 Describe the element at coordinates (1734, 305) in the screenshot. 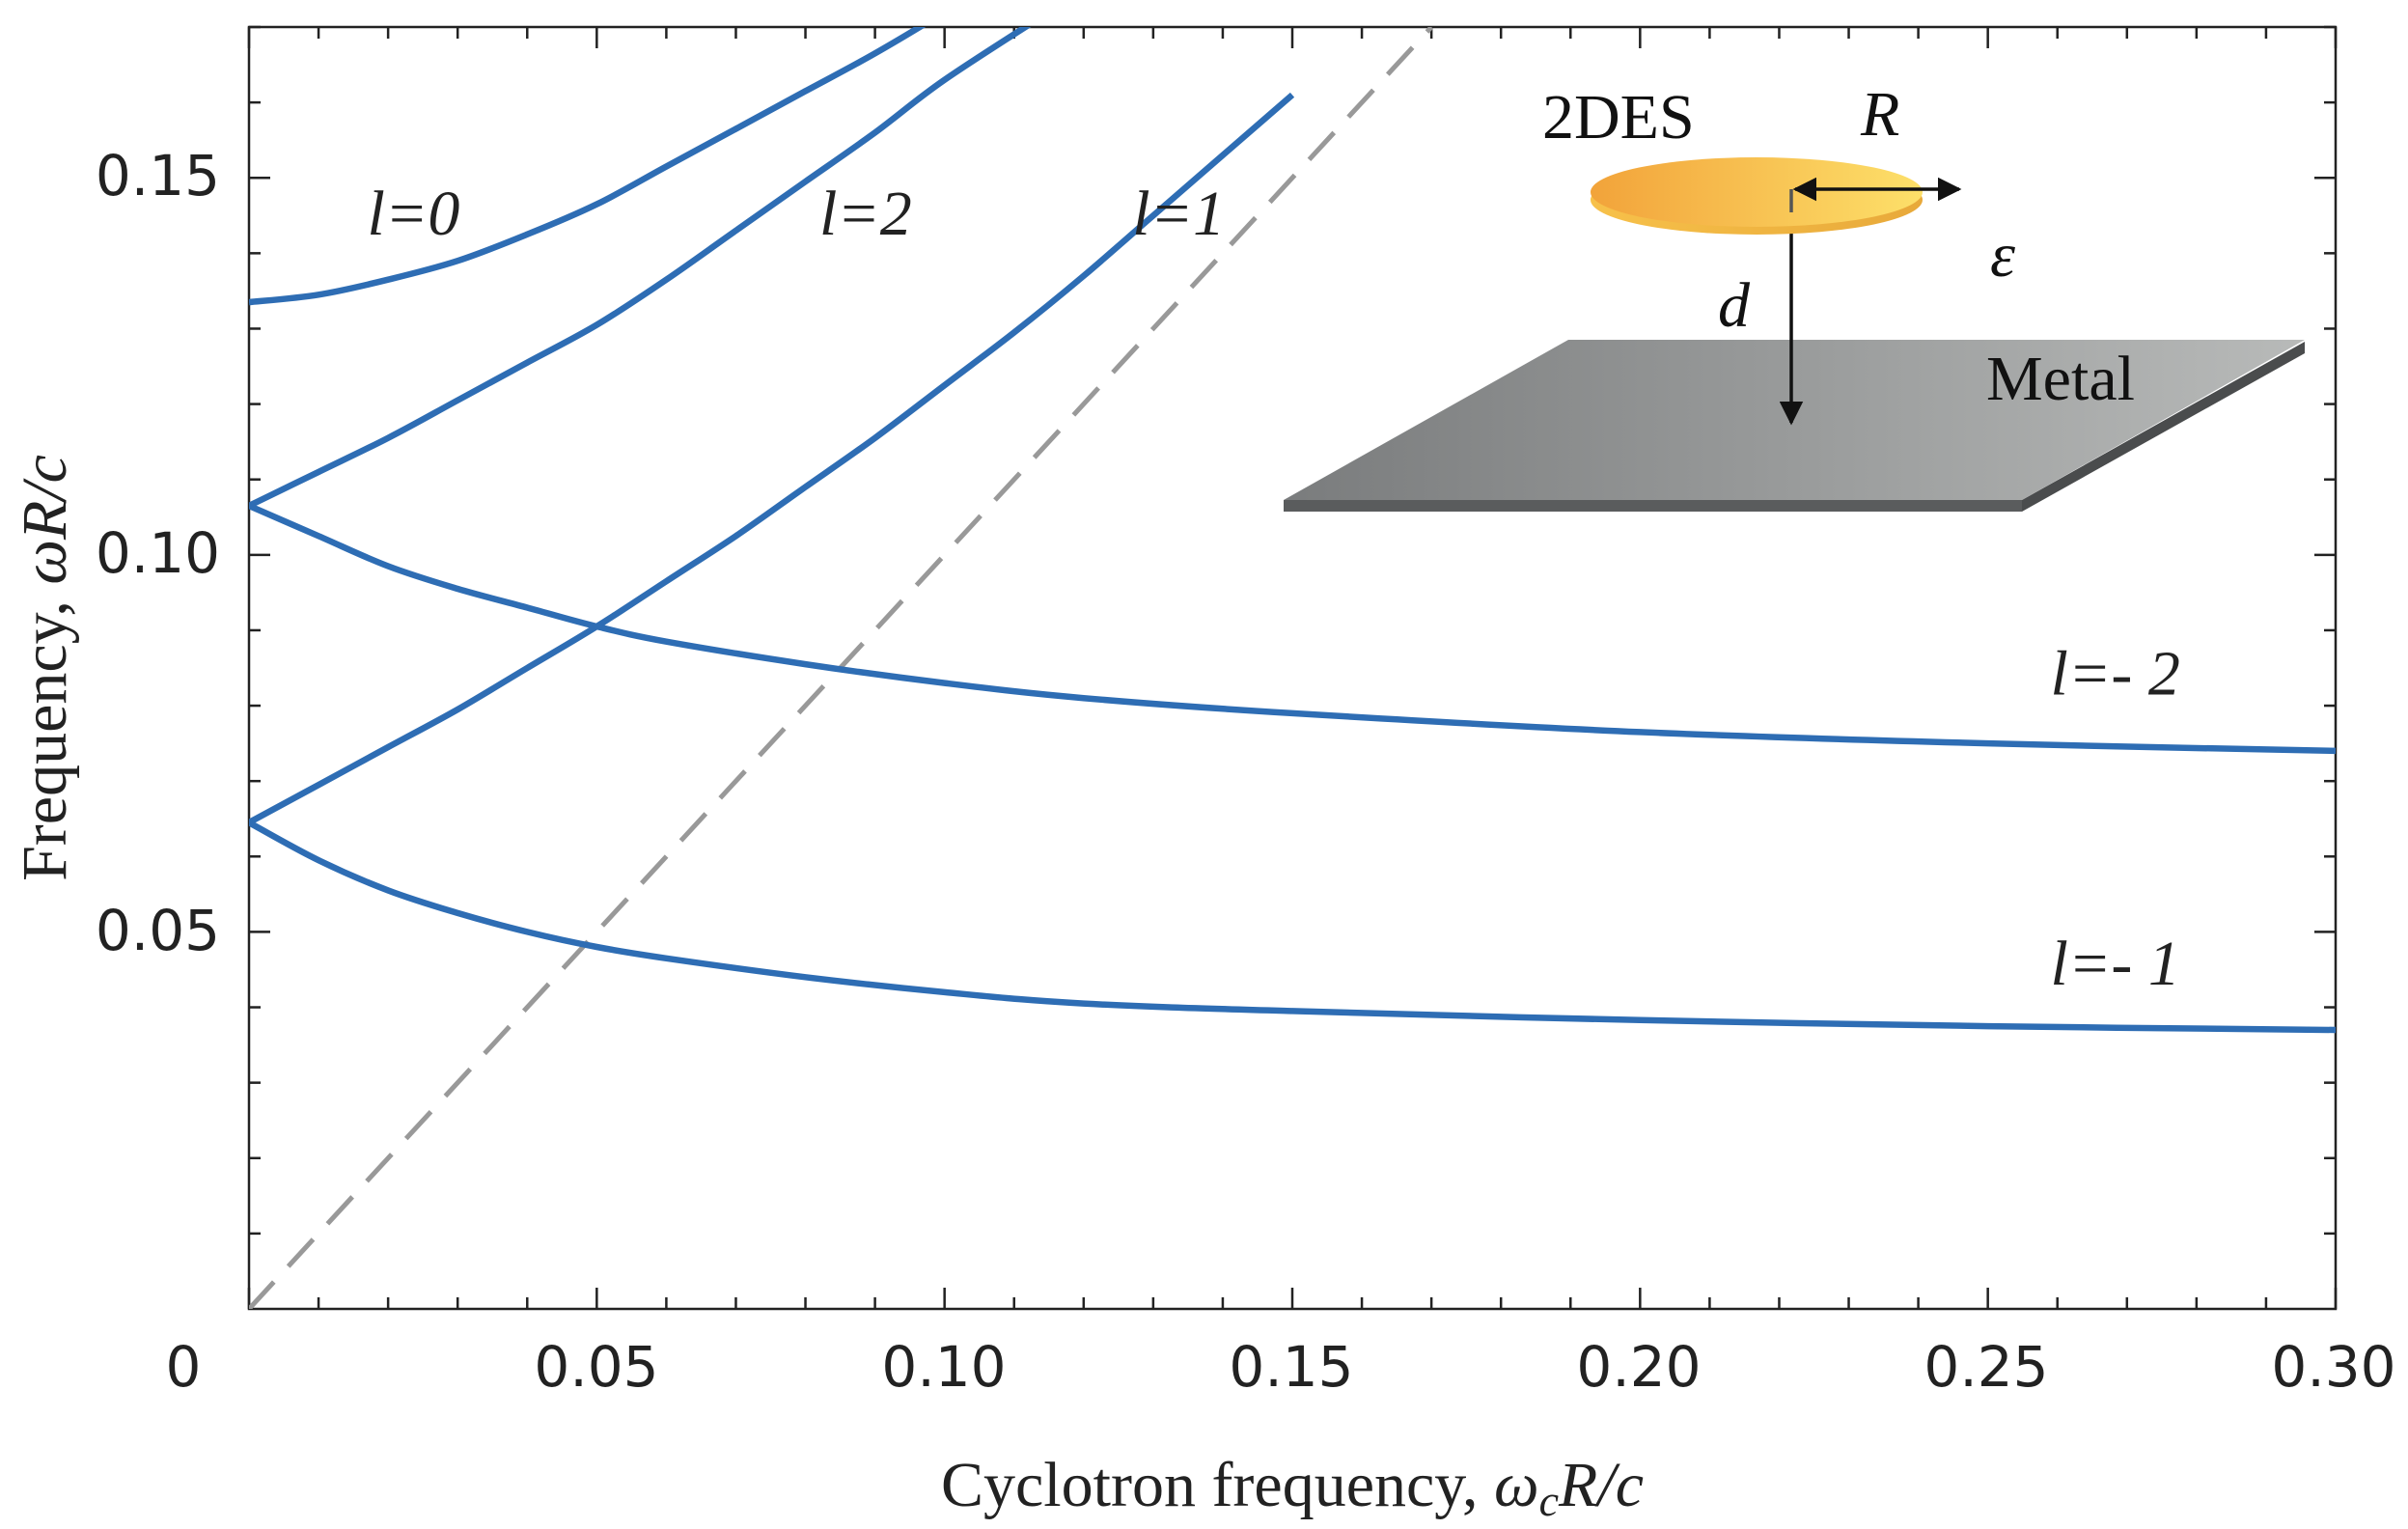

I see `distance-label: d` at that location.